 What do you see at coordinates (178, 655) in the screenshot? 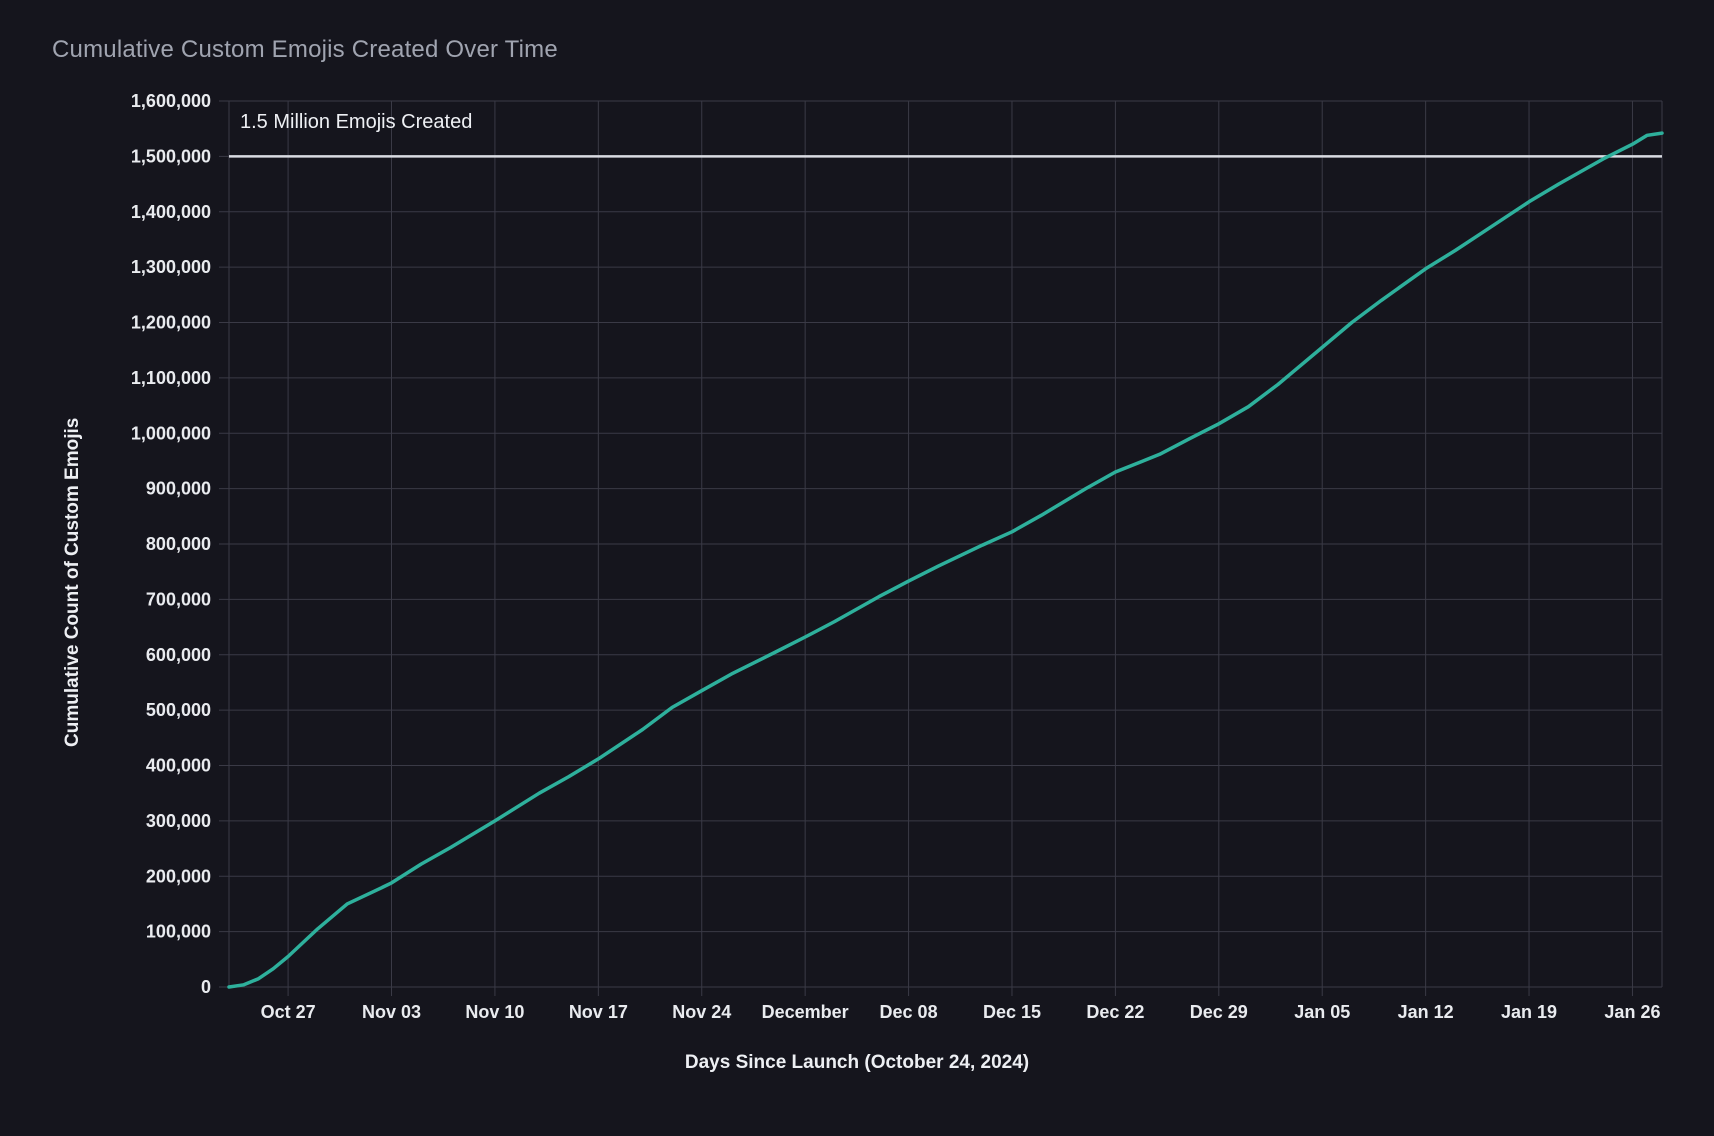
I see `y-tick-label: 600,000` at bounding box center [178, 655].